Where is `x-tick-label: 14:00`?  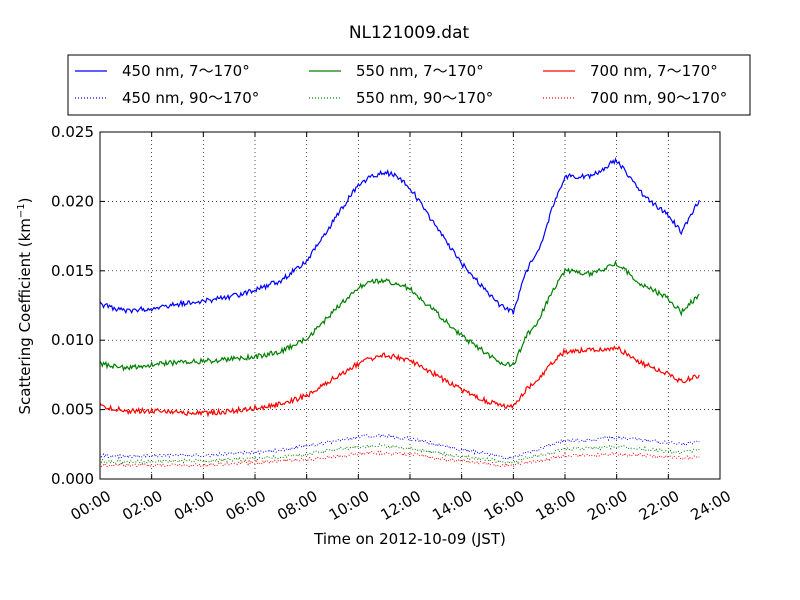
x-tick-label: 14:00 is located at coordinates (452, 505).